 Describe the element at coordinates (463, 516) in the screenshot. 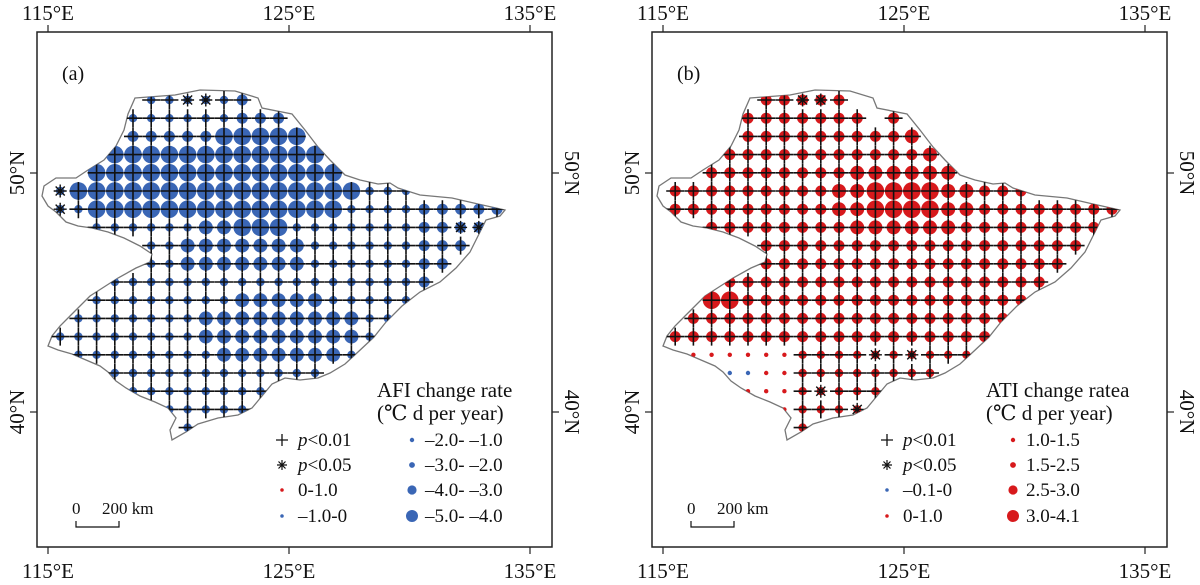

I see `legend-label: –5.0- –4.0` at that location.